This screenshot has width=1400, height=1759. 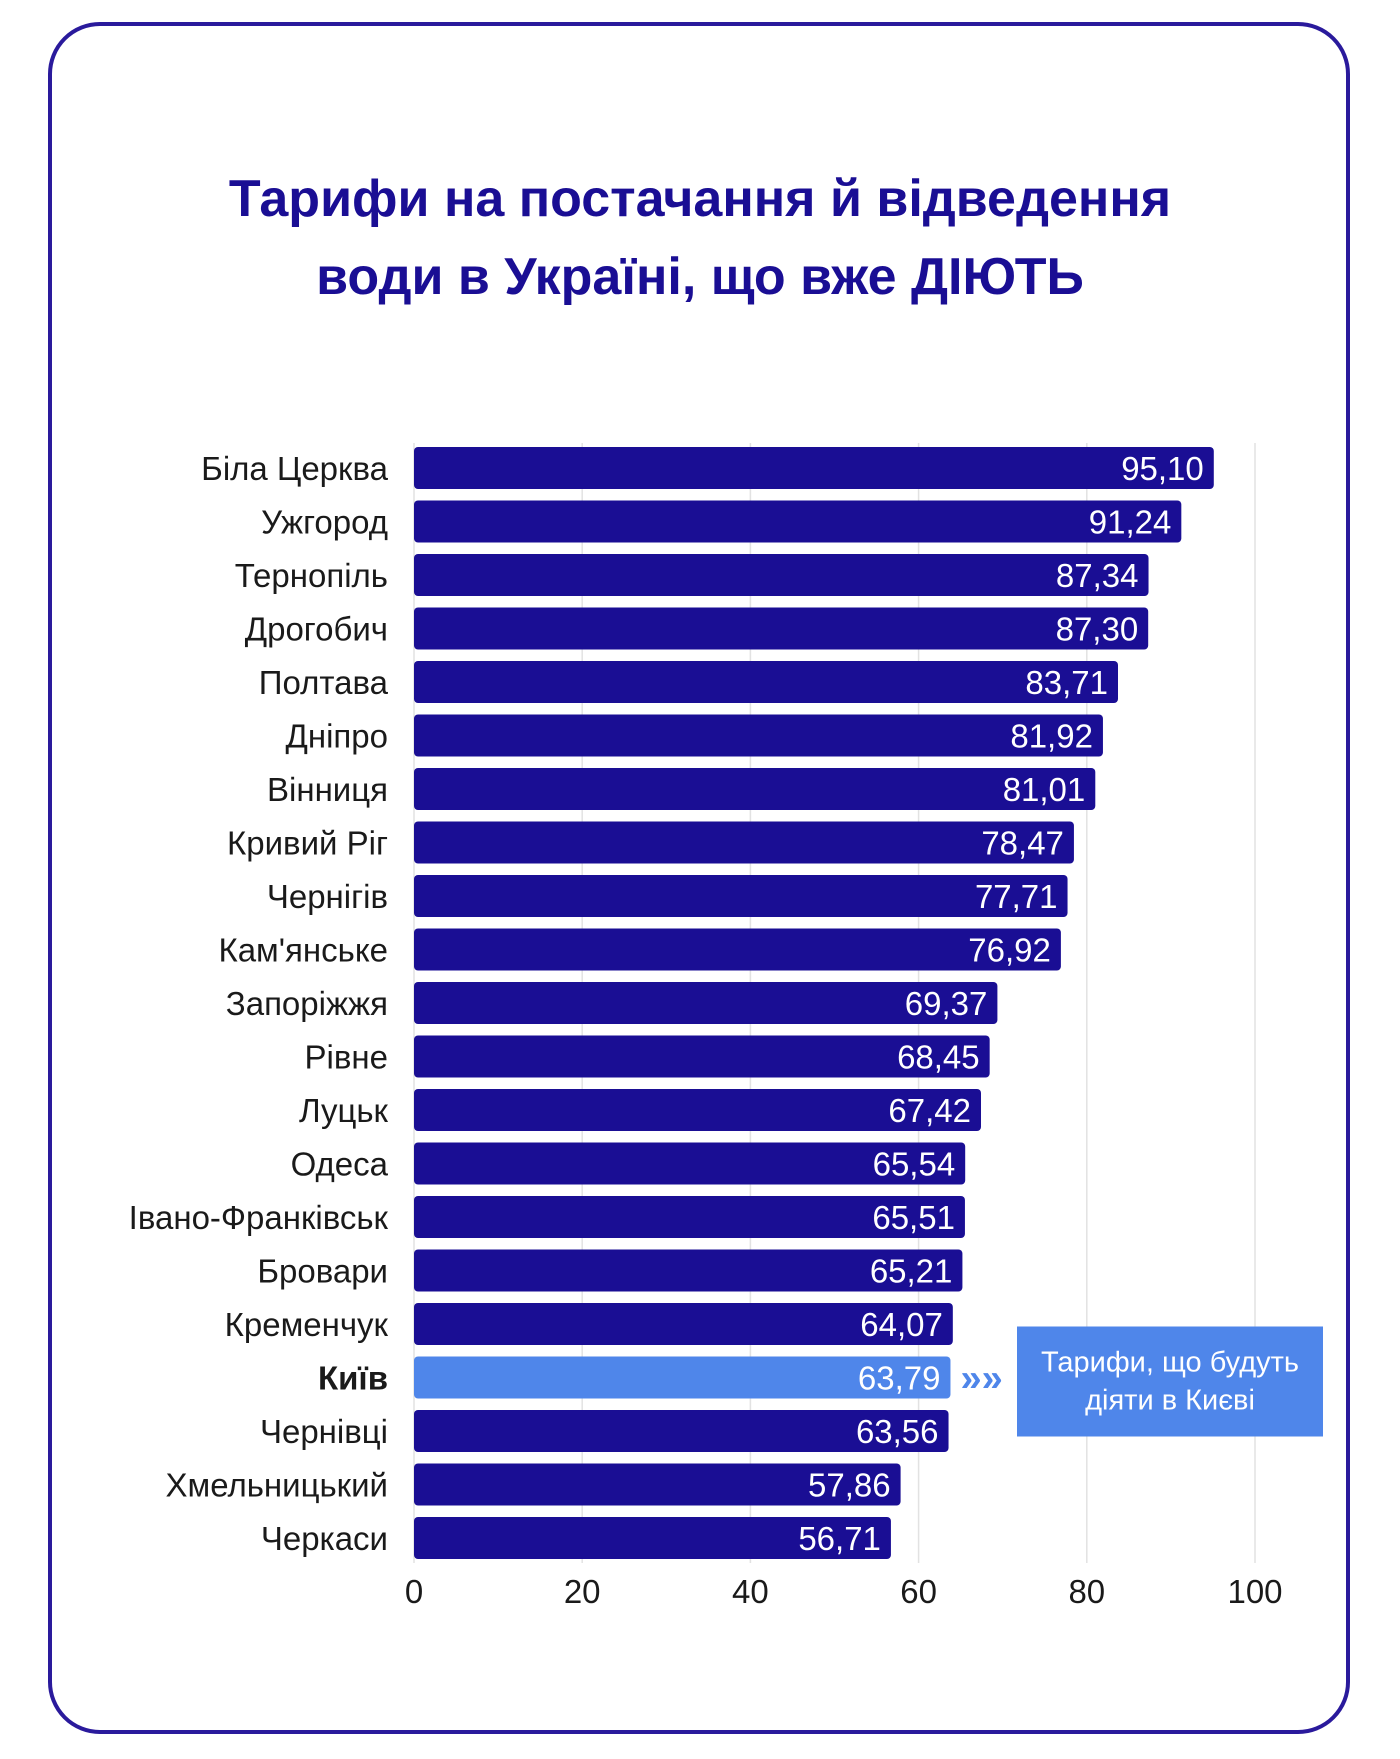 What do you see at coordinates (311, 575) in the screenshot?
I see `category-label: Тернопіль` at bounding box center [311, 575].